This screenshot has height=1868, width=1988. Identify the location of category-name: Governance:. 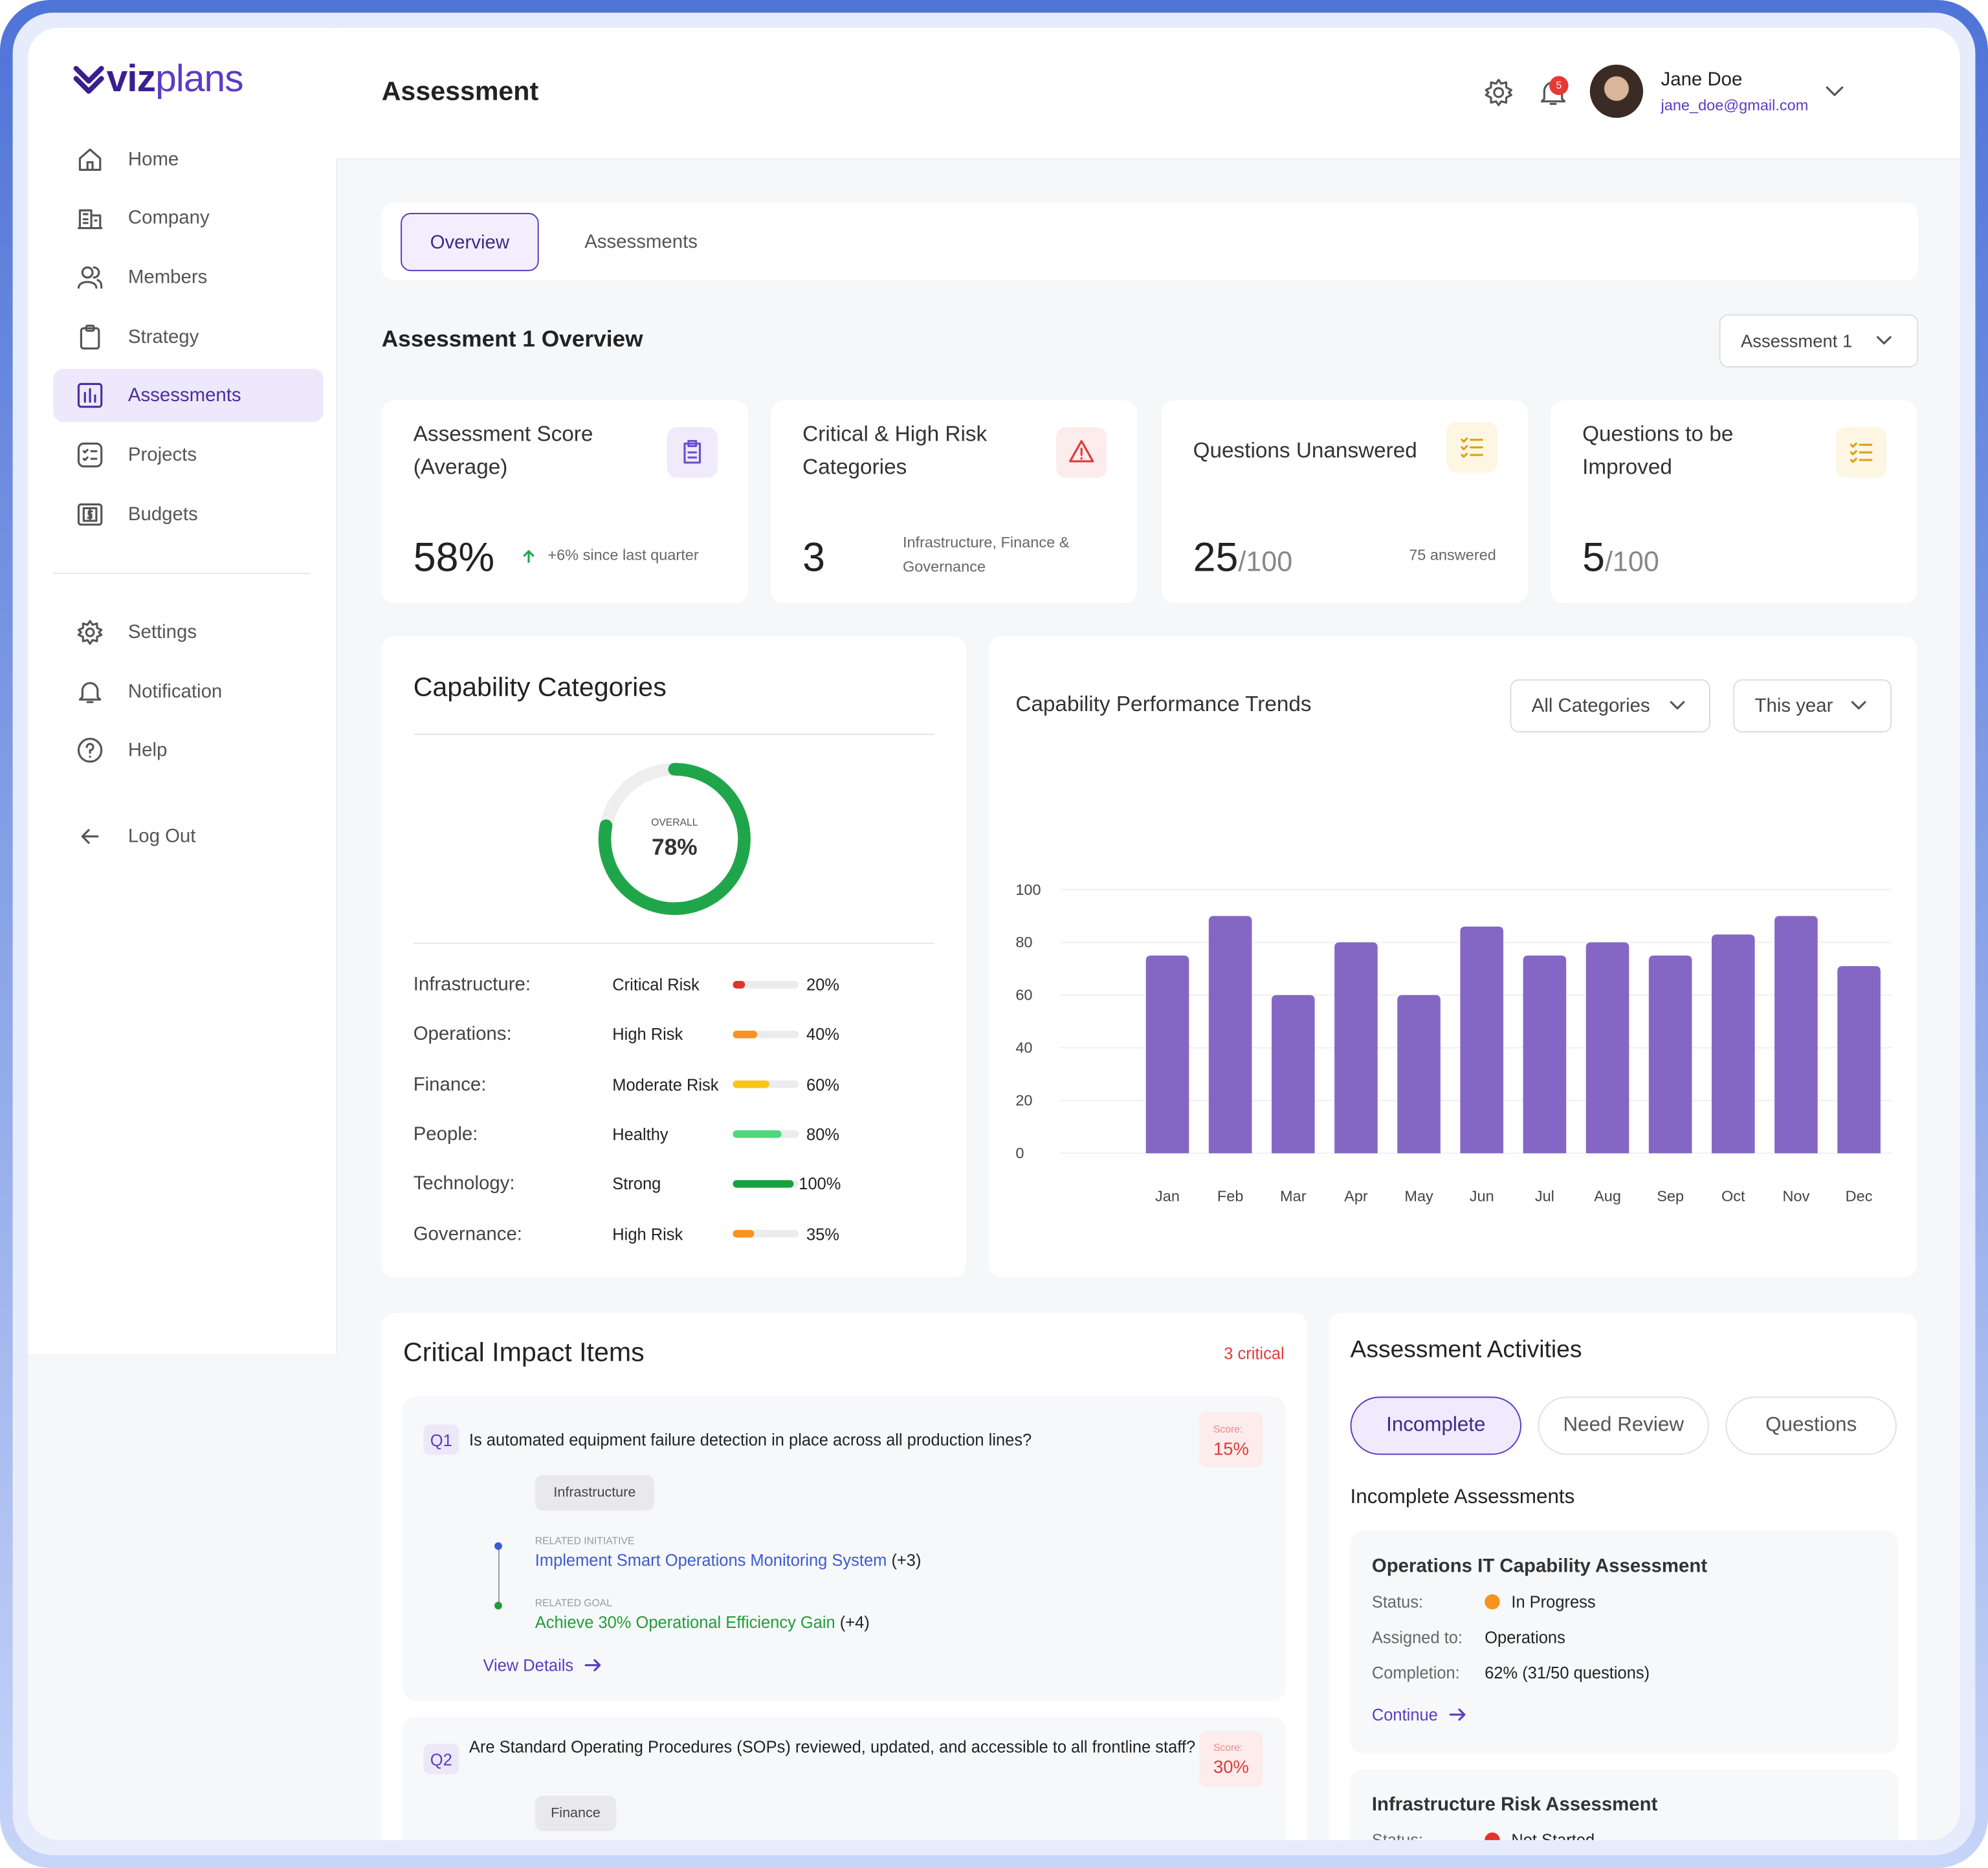
(467, 1234).